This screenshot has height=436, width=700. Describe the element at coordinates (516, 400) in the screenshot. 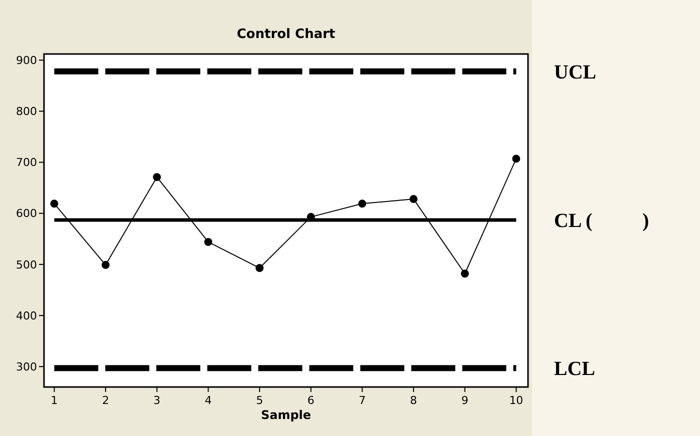

I see `x-tick-label: 10` at that location.